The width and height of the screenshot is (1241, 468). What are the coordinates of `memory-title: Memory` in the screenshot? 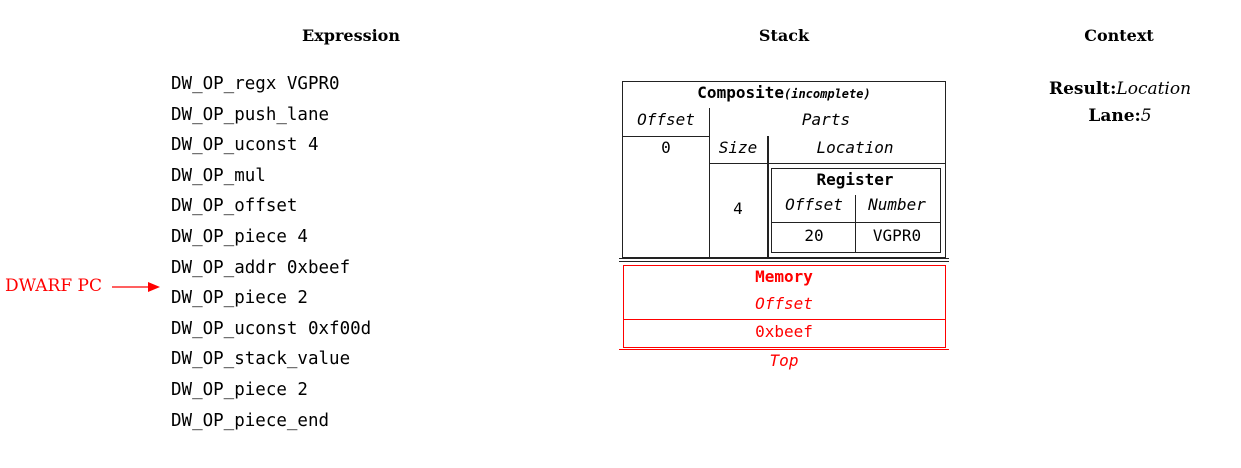 It's located at (784, 276).